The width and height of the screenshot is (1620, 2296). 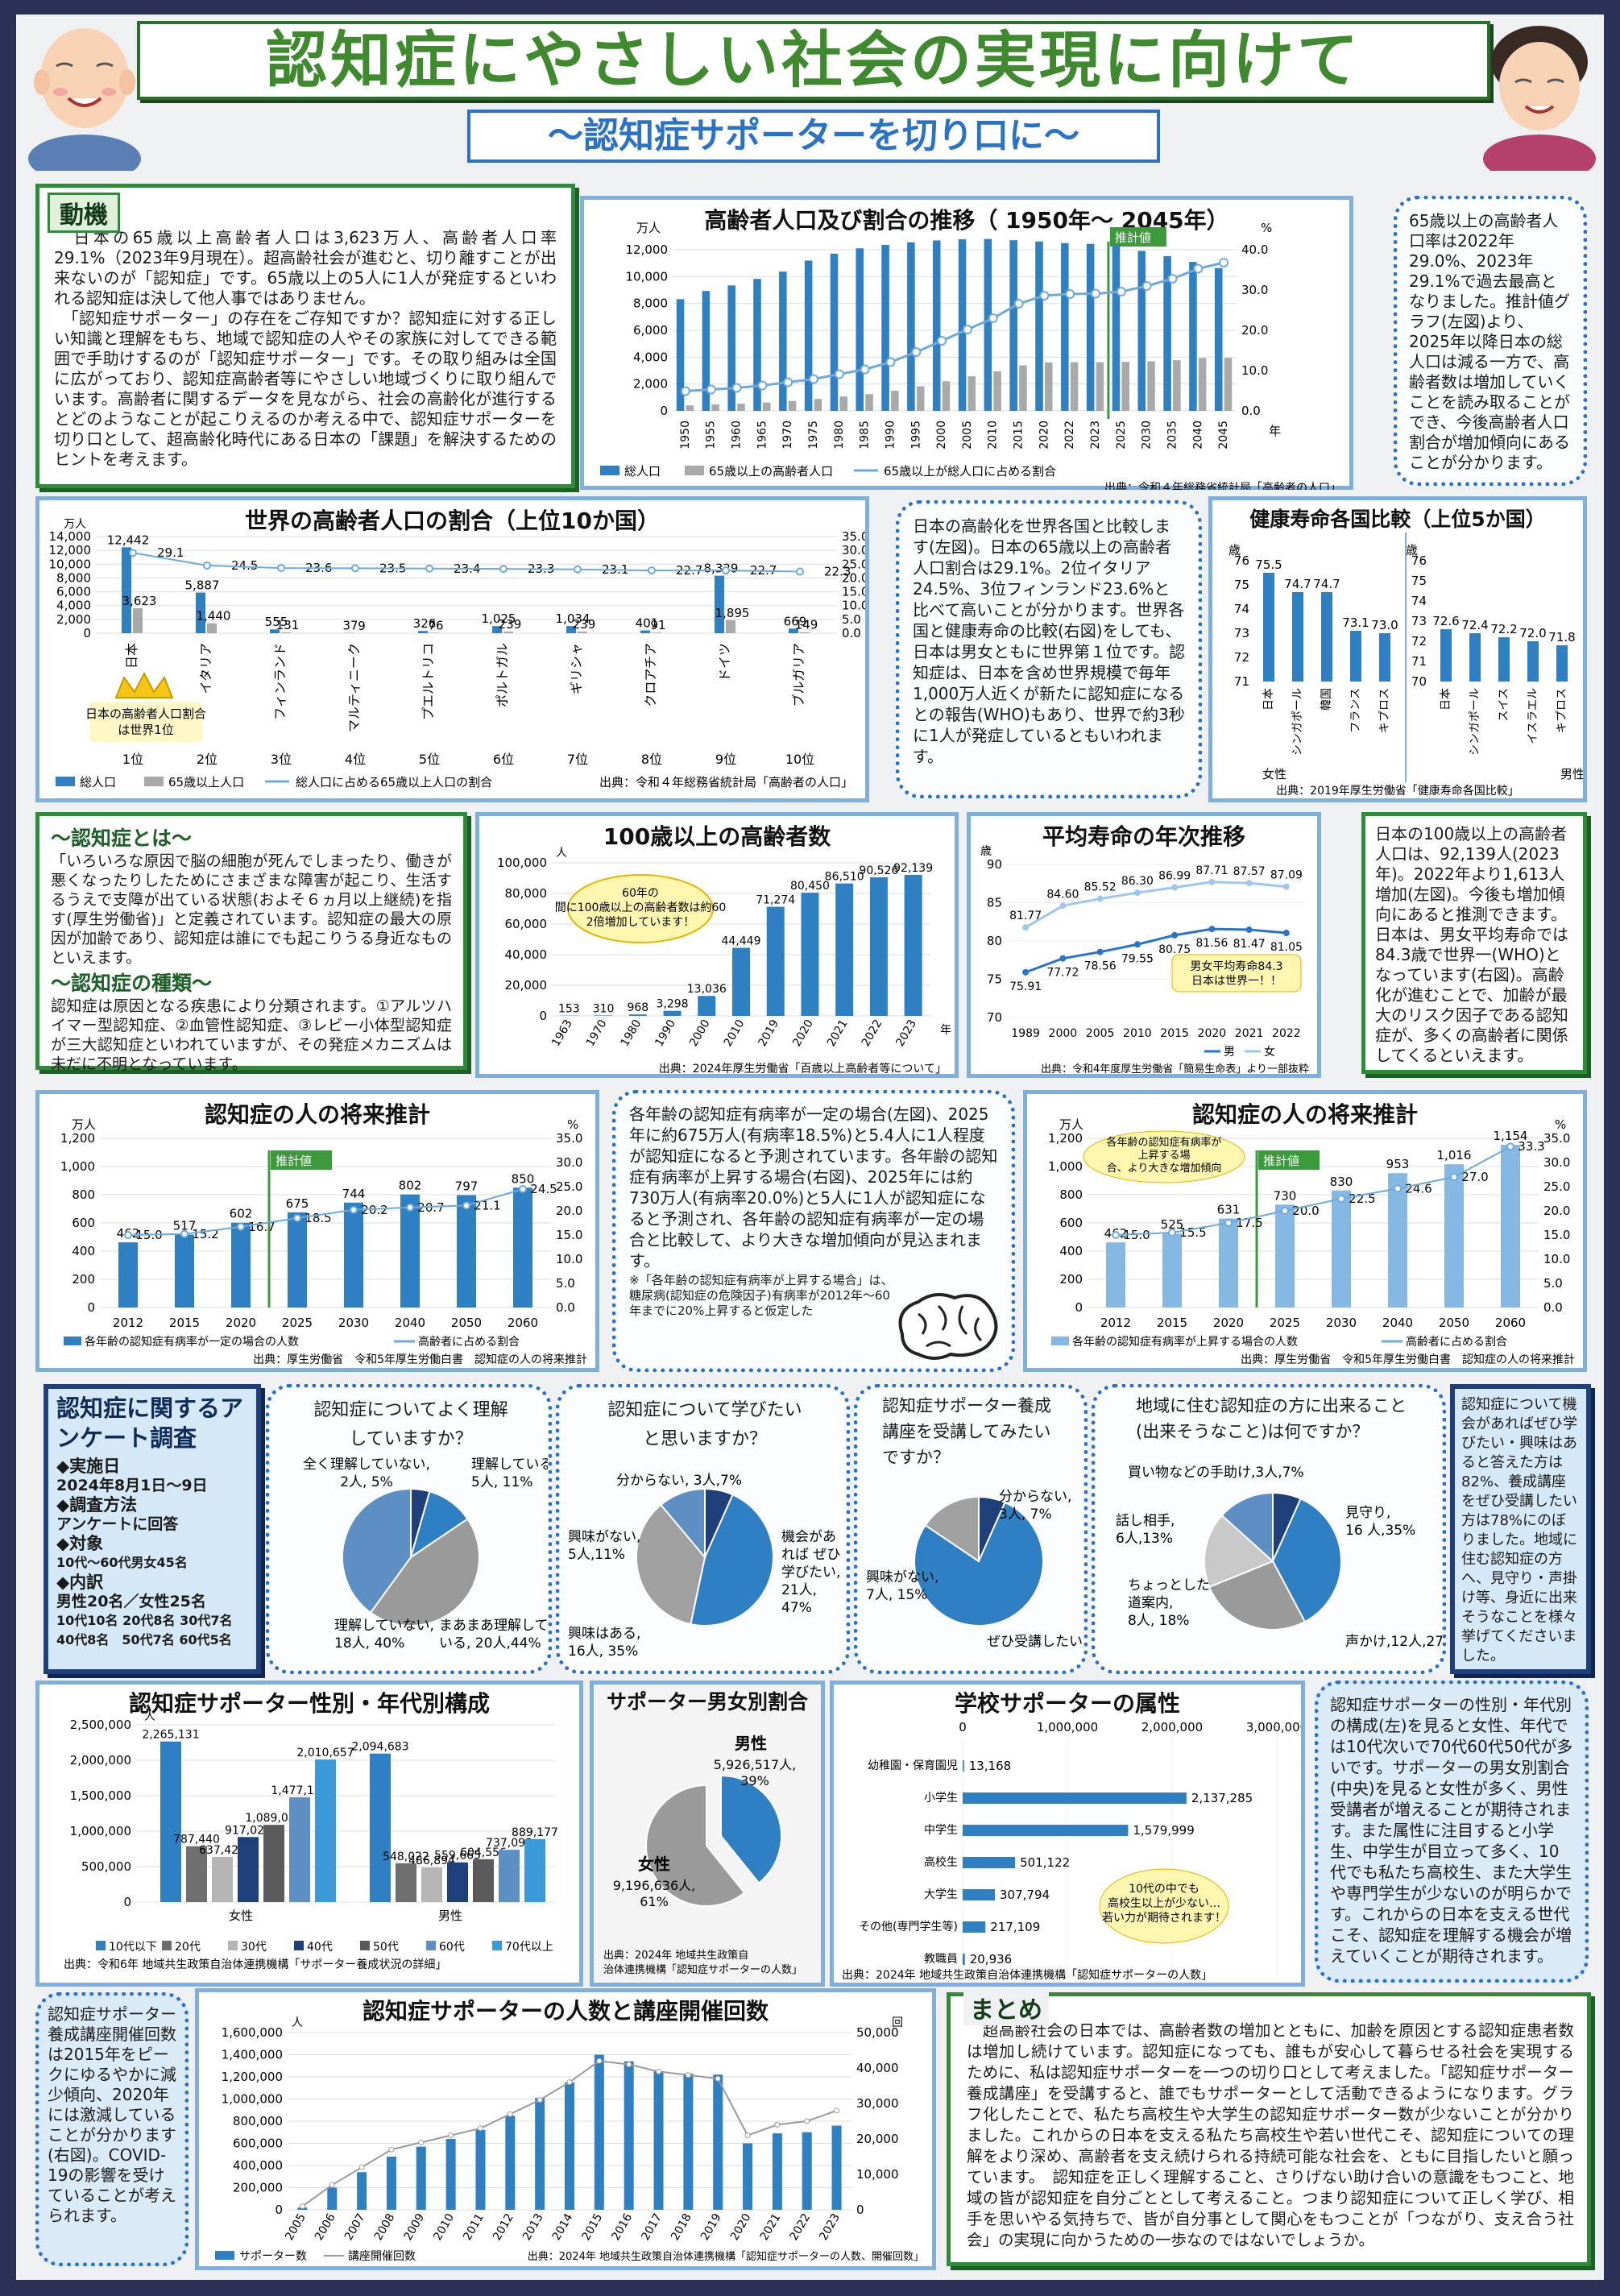 I want to click on chart-source: 出典：2024年 地域共生政策自治体連携機構「認知症サポーターの人数」, so click(x=1027, y=1975).